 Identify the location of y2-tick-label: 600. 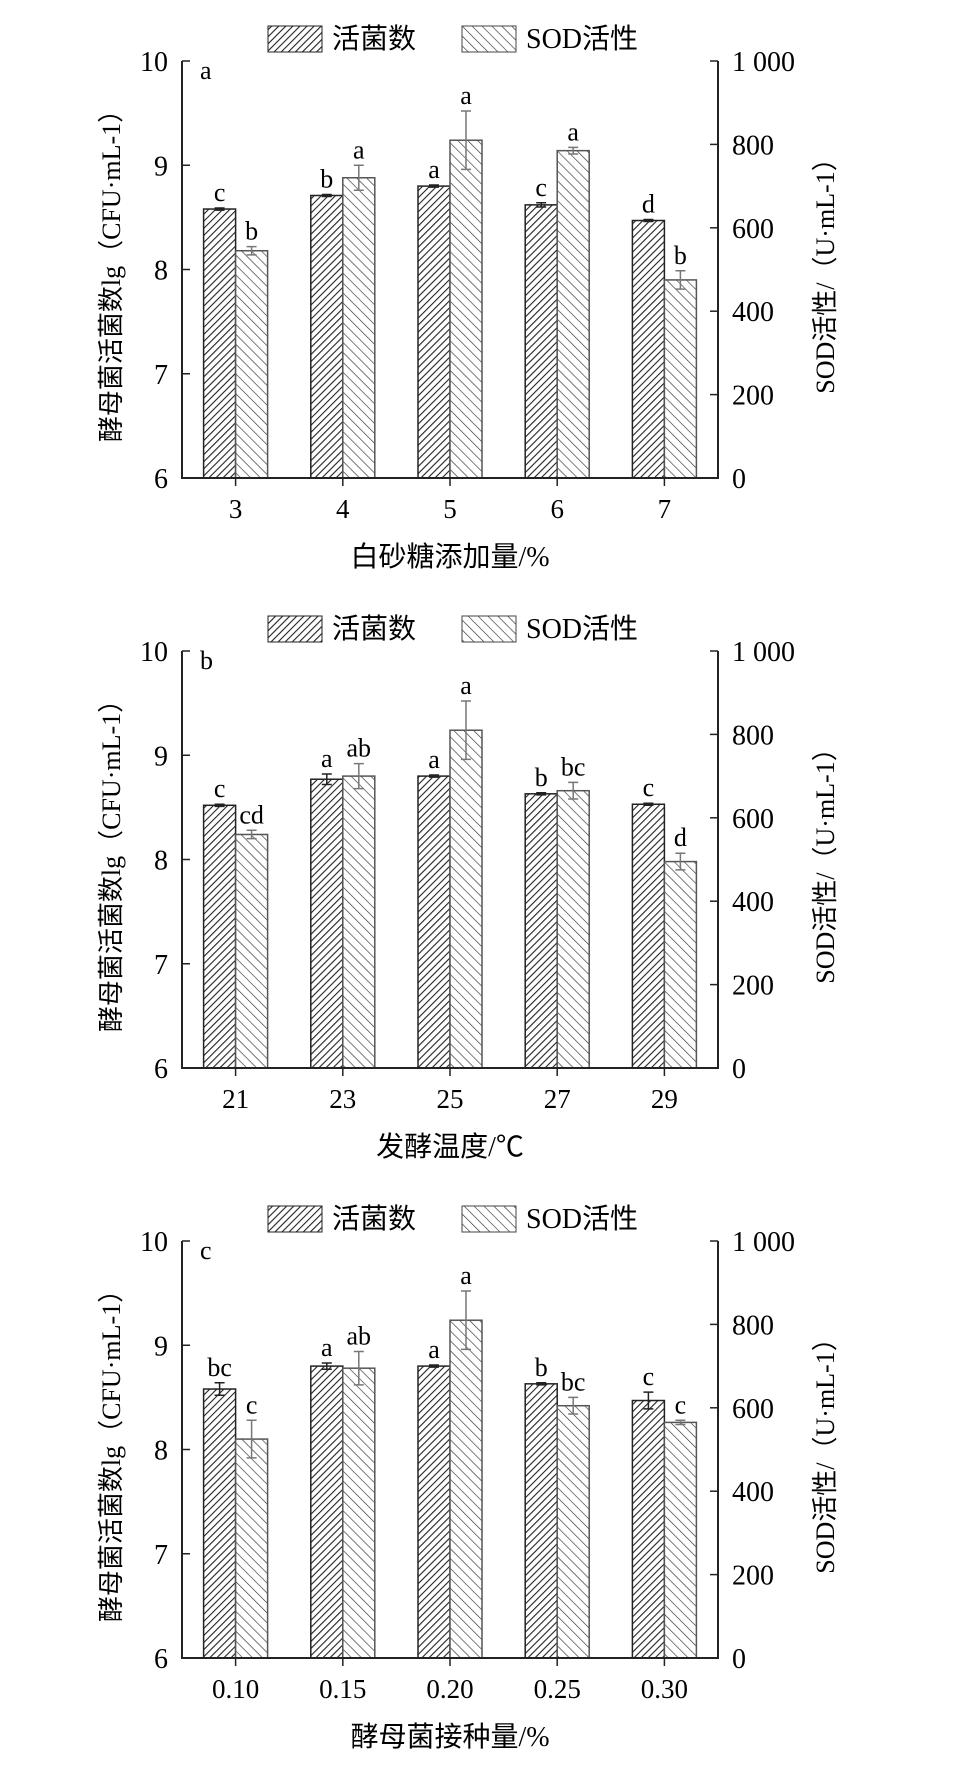
(753, 229).